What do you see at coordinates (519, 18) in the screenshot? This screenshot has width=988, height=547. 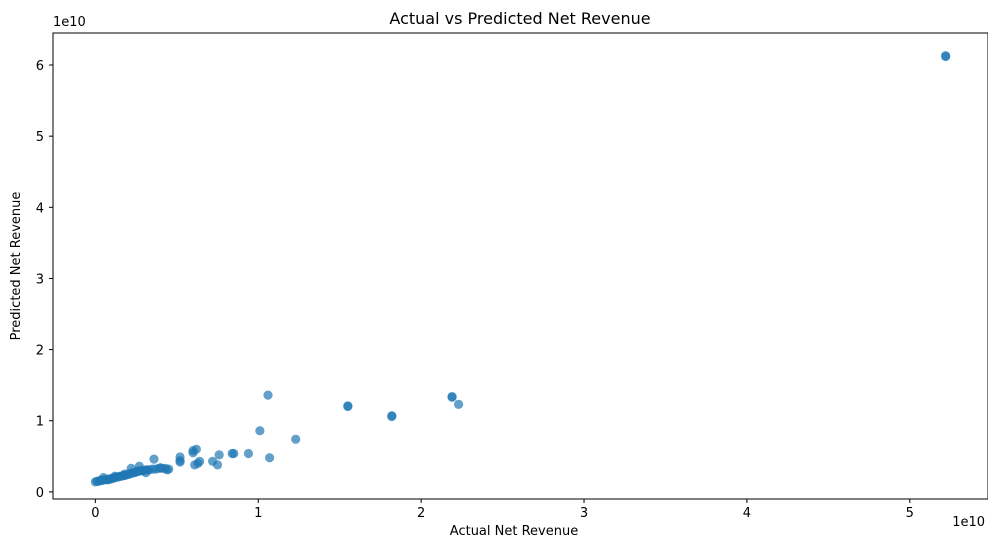 I see `chart-title: Actual vs Predicted Net Revenue` at bounding box center [519, 18].